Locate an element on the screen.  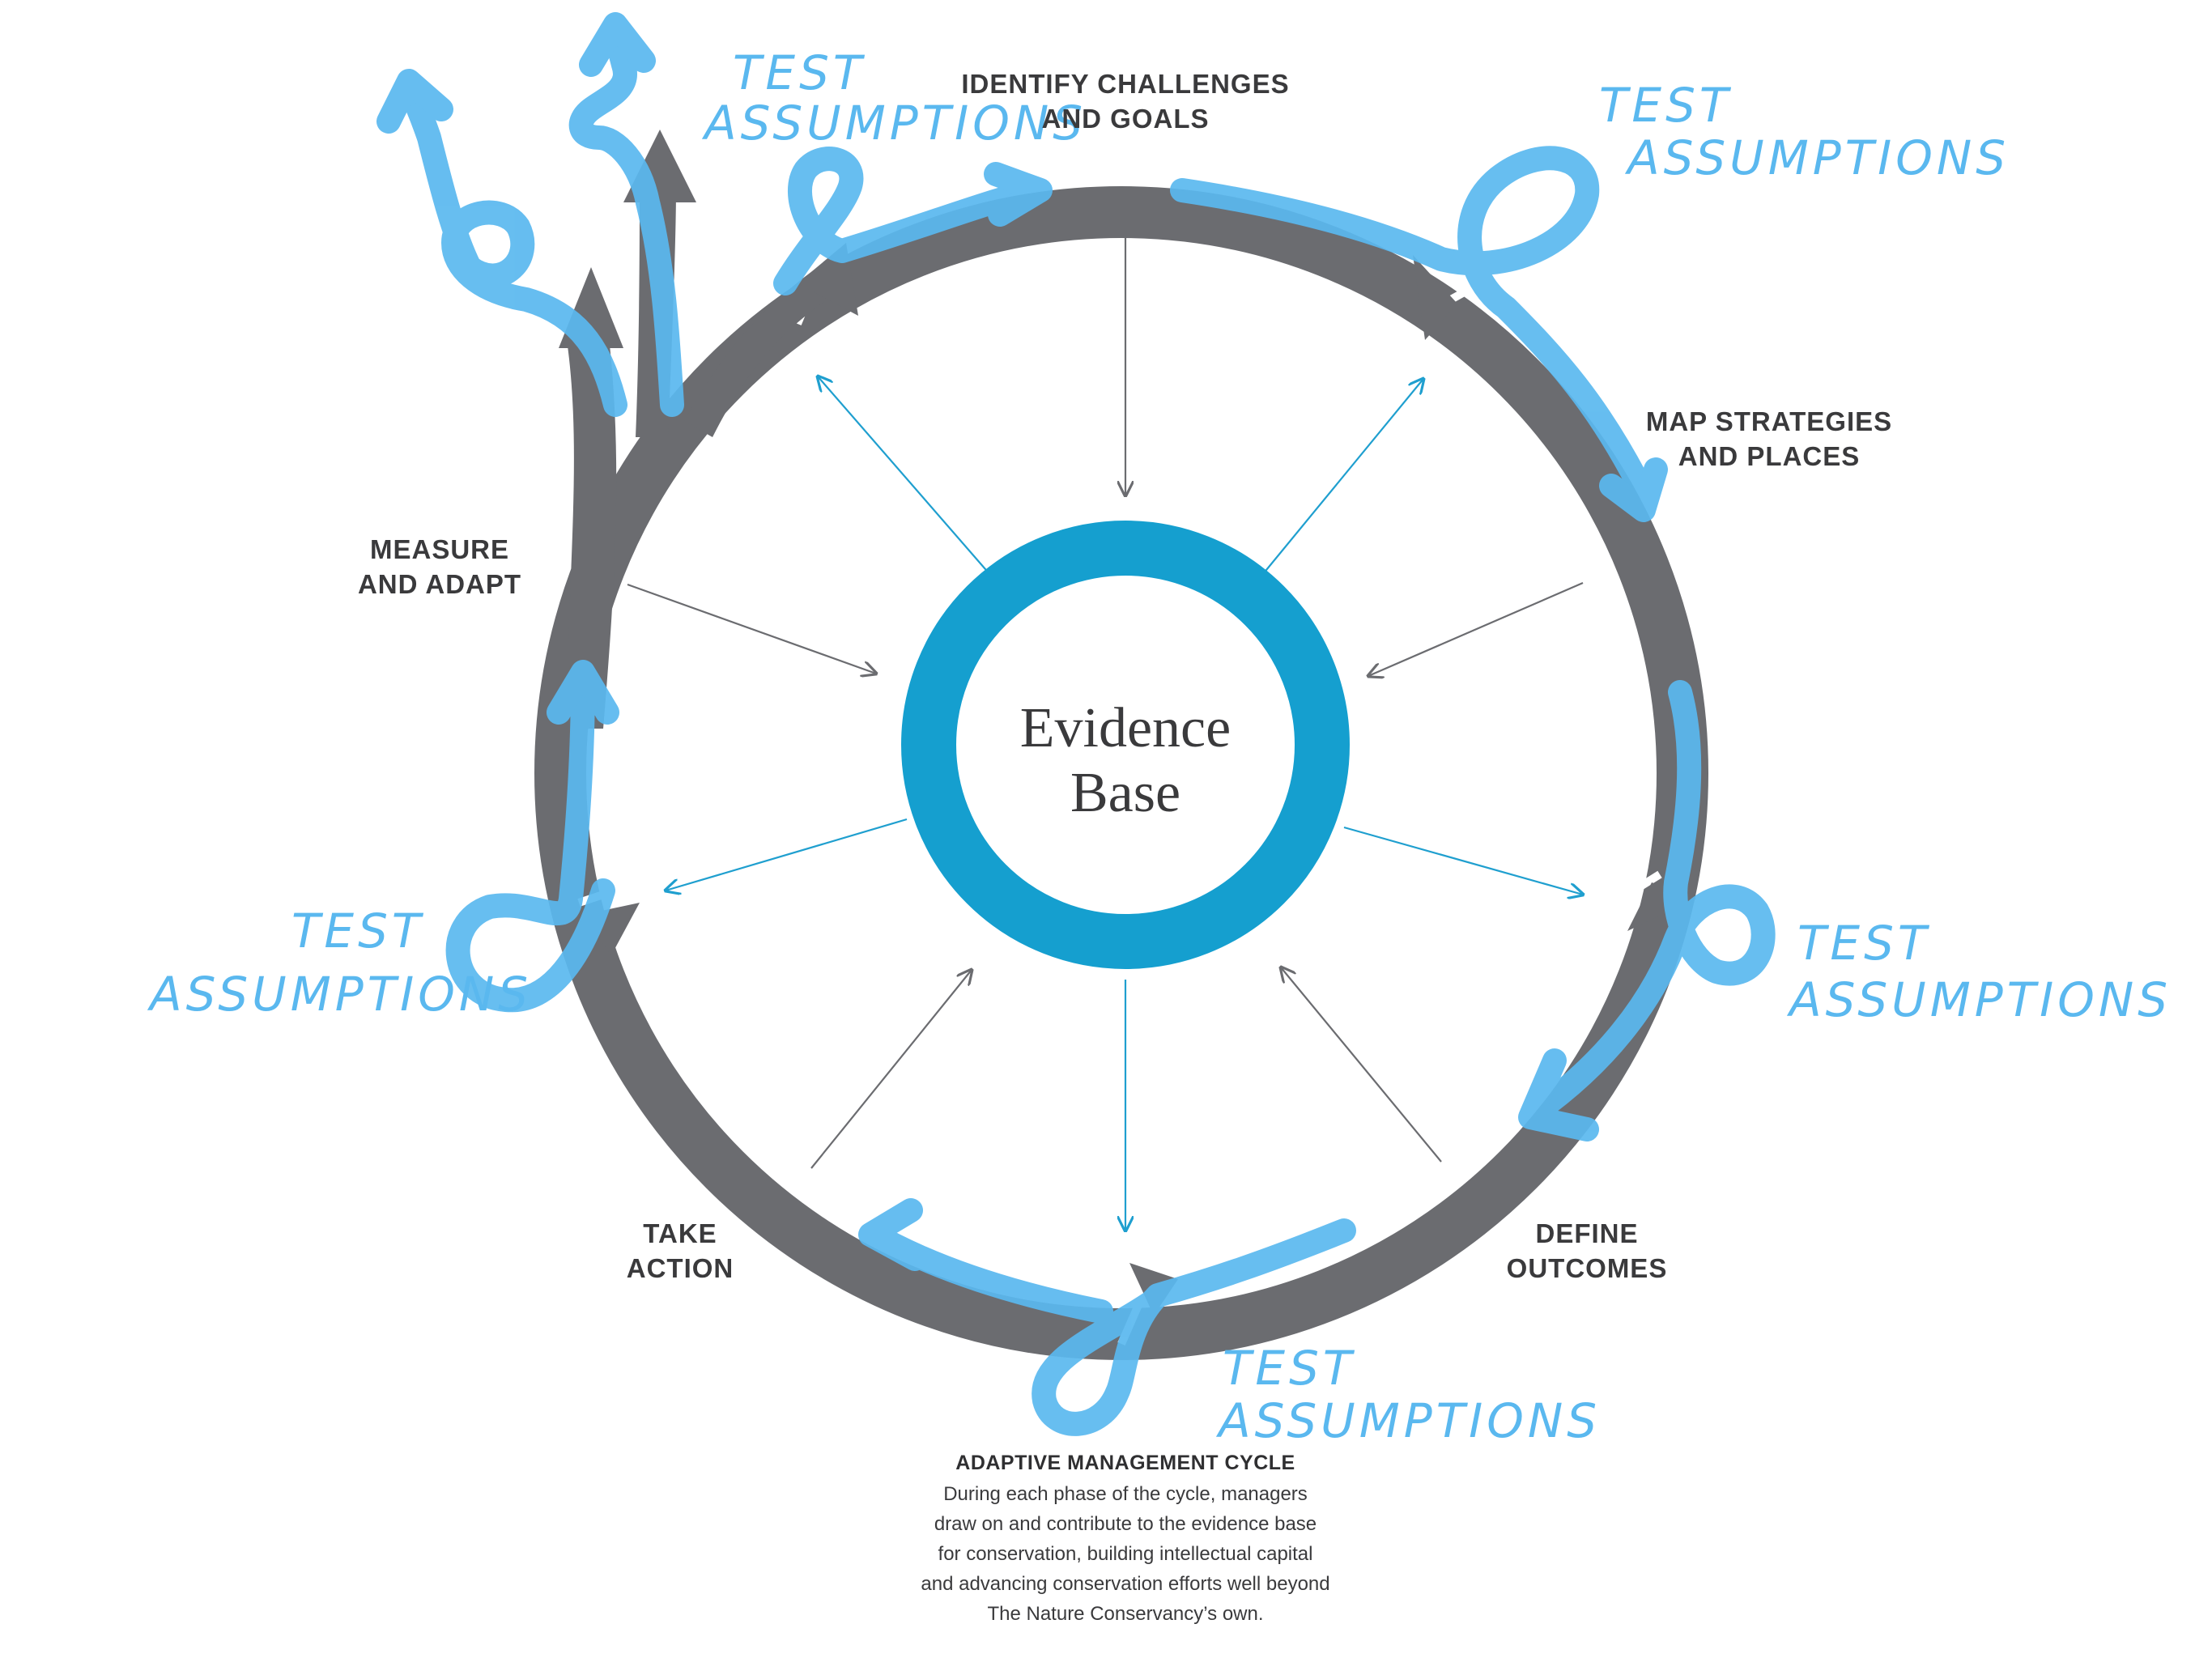
test-assumptions-bottom: TEST ASSUMPTIONS is located at coordinates (1408, 1394).